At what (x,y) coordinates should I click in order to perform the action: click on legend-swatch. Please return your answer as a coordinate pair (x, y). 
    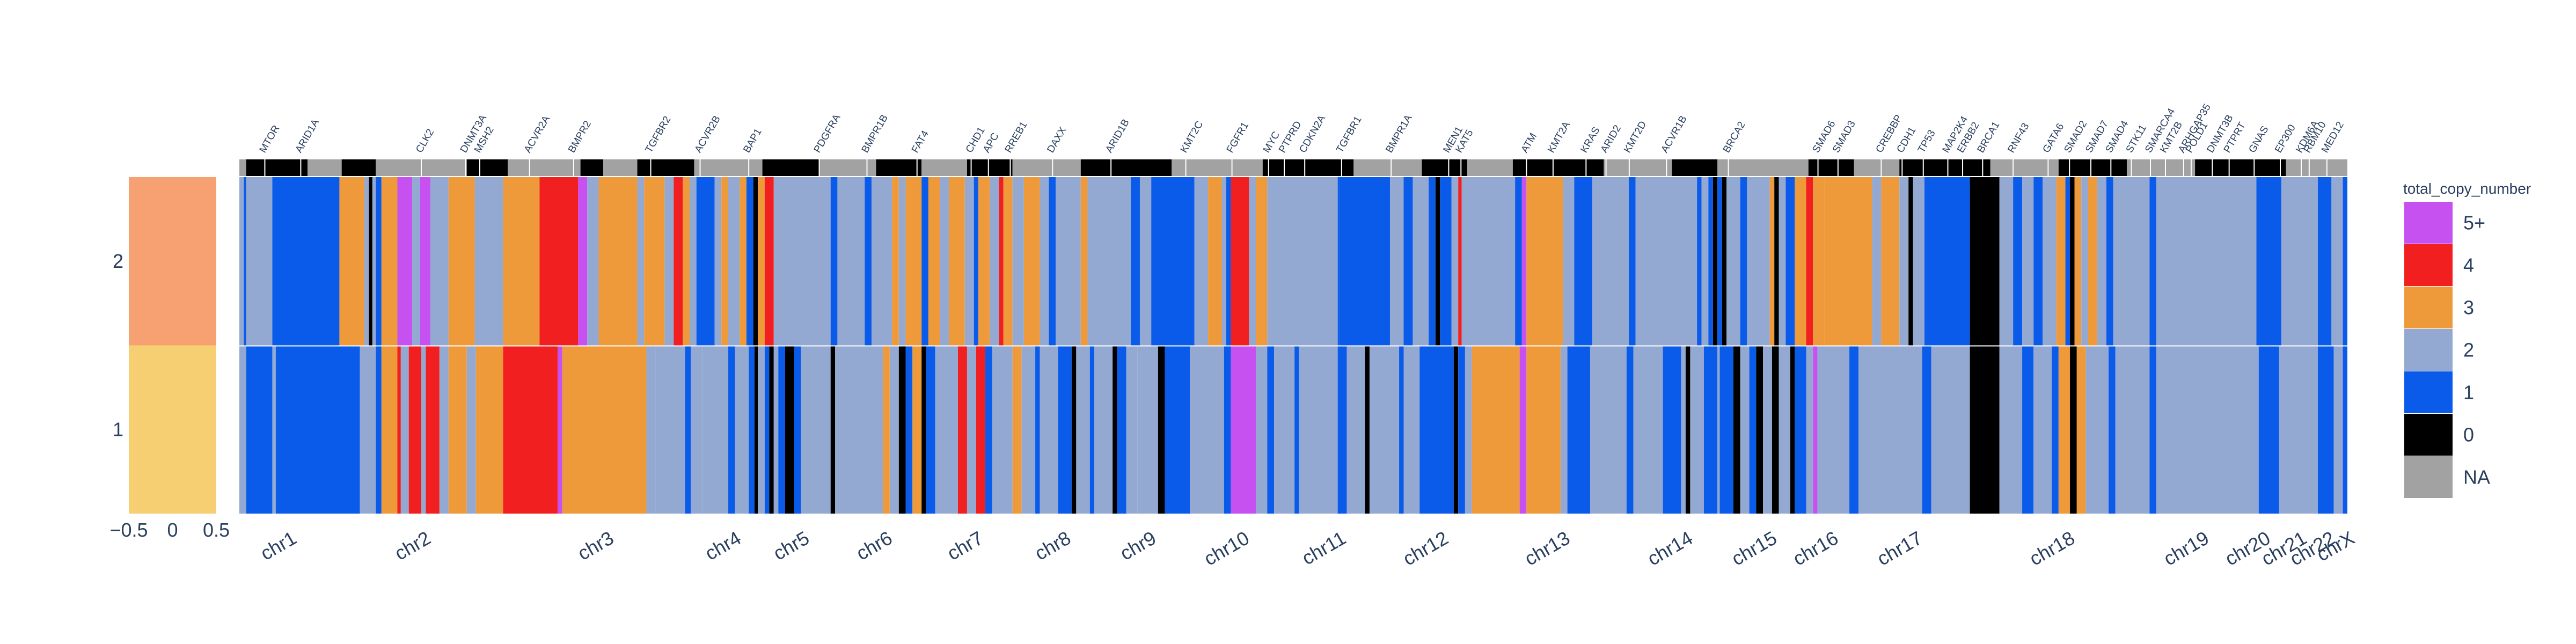
    Looking at the image, I should click on (2428, 392).